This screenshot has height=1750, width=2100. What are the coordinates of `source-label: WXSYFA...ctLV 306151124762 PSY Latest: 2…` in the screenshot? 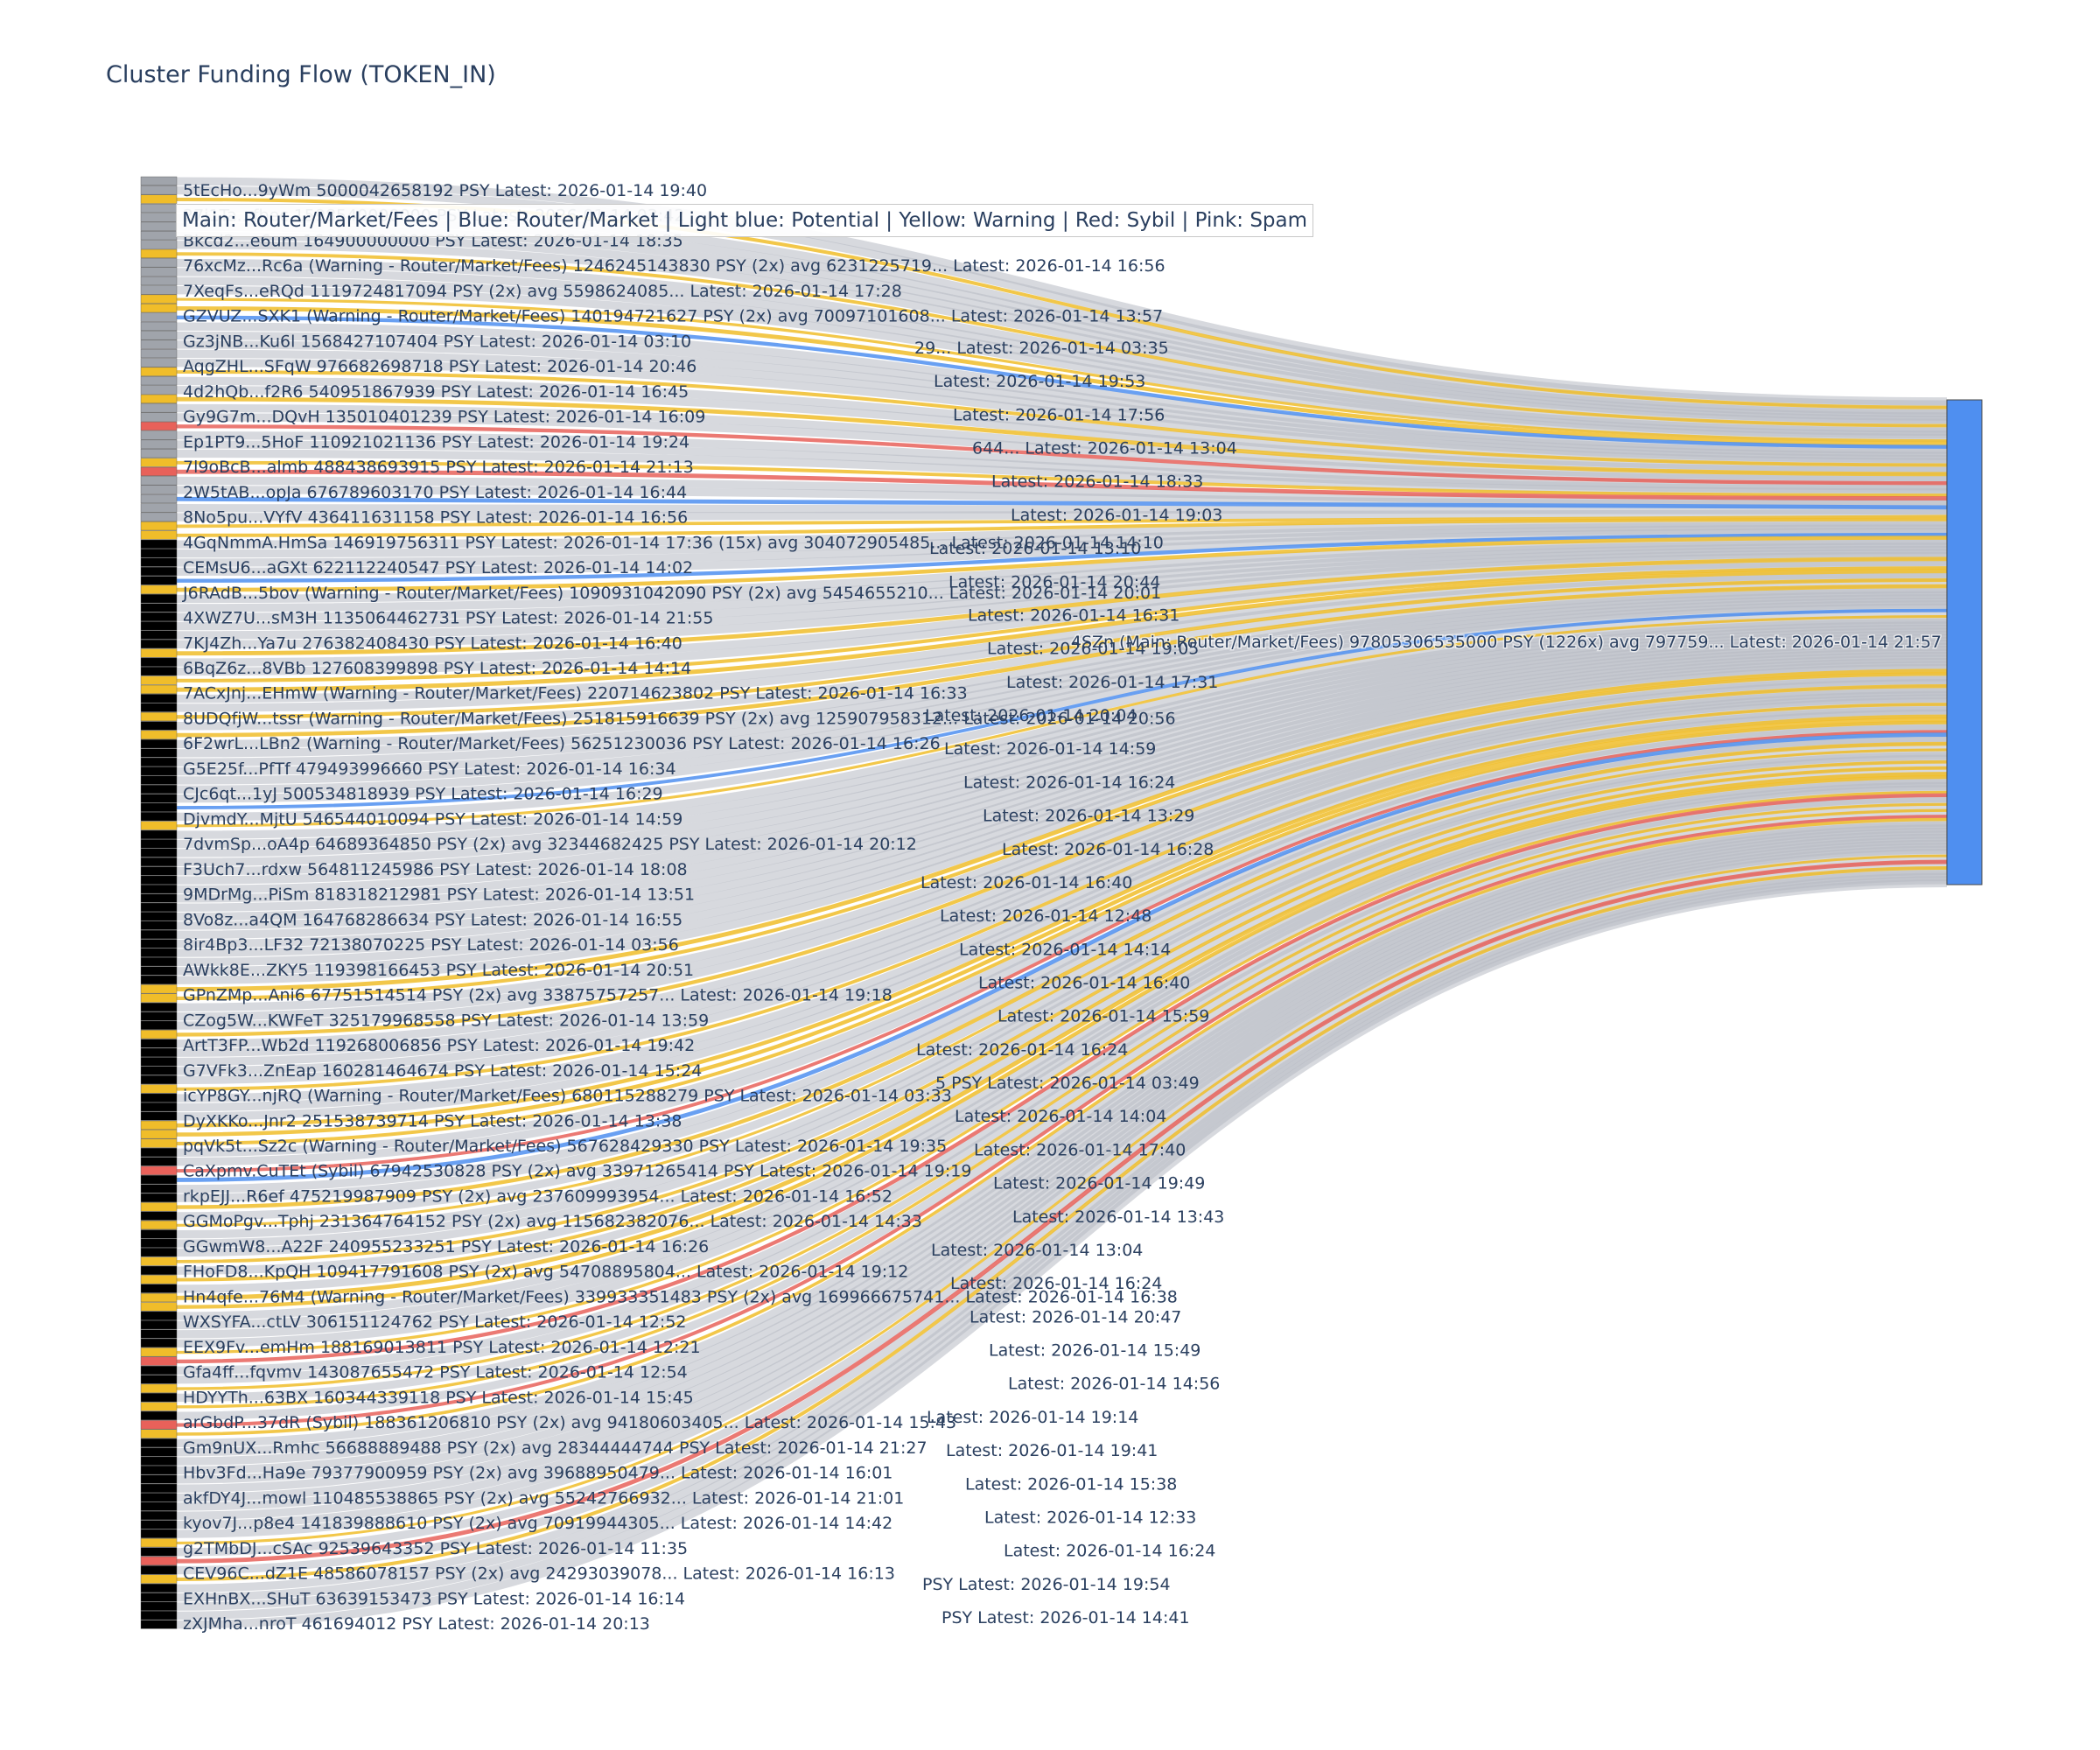 It's located at (435, 1322).